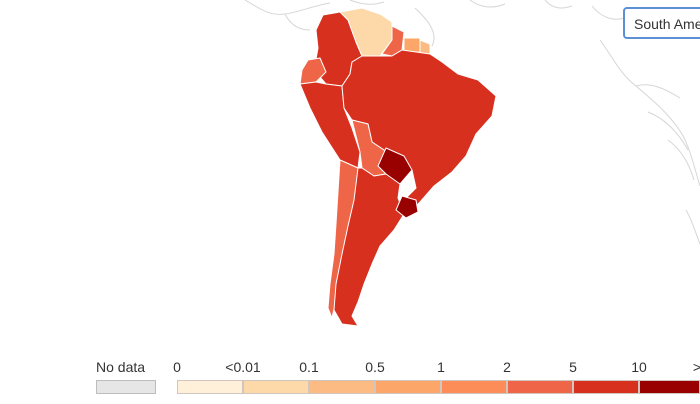 This screenshot has height=404, width=700. What do you see at coordinates (573, 367) in the screenshot?
I see `legend-tick-label: 5` at bounding box center [573, 367].